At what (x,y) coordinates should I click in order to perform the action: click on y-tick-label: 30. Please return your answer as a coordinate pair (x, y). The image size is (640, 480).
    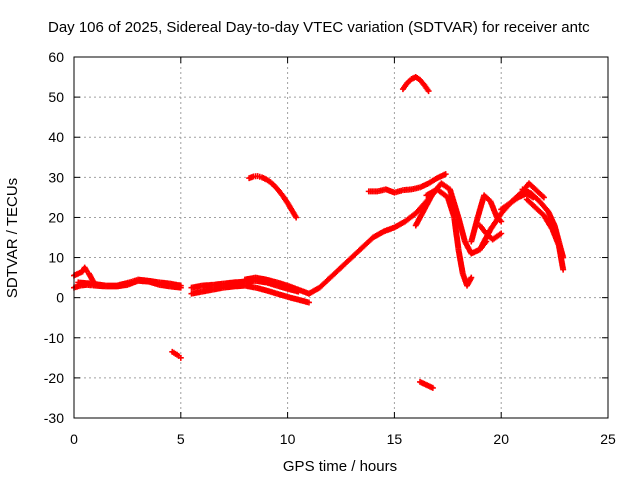
    Looking at the image, I should click on (56, 177).